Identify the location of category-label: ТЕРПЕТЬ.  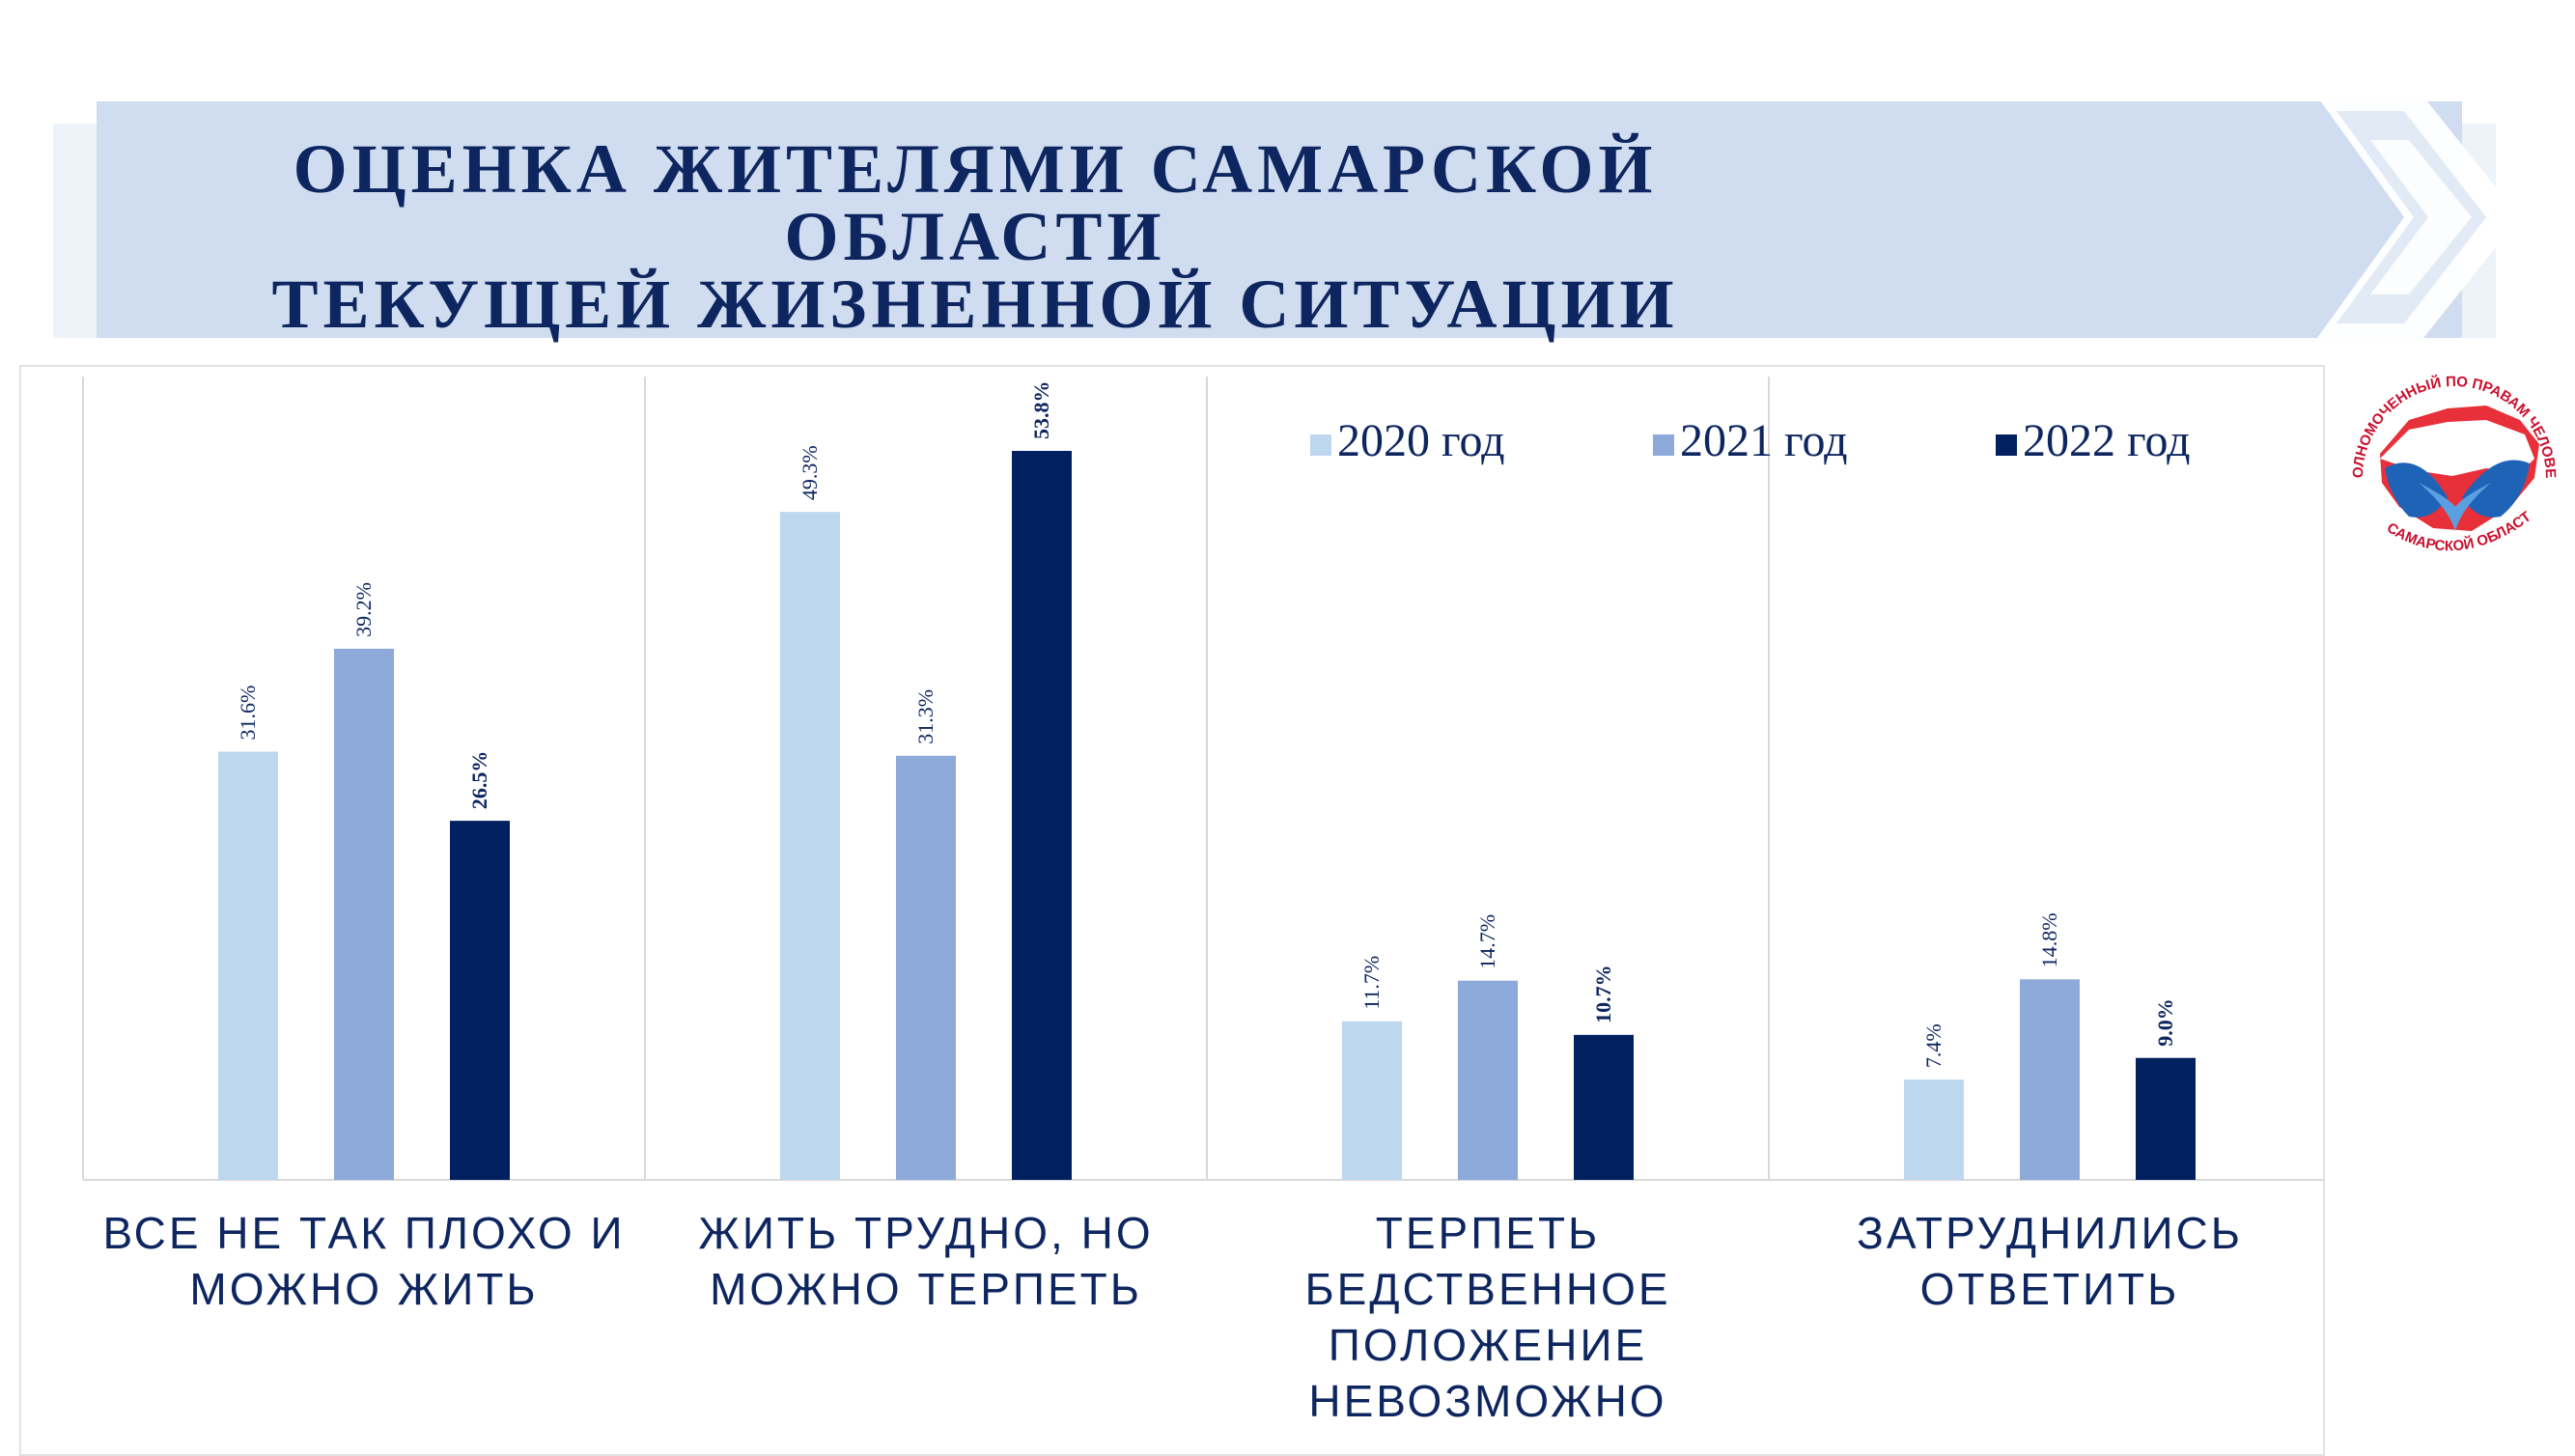
(1488, 1233).